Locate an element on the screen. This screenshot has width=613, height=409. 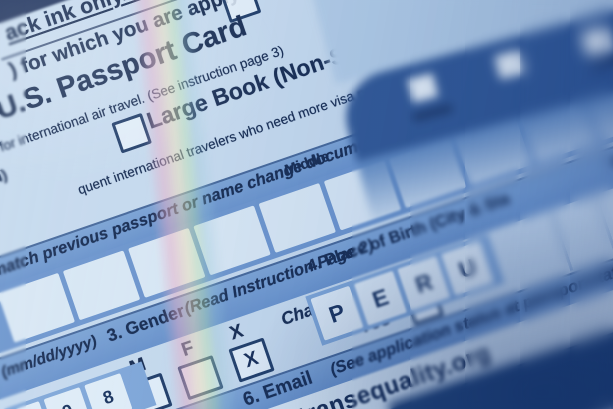
dob-digit-box: 8 is located at coordinates (108, 391).